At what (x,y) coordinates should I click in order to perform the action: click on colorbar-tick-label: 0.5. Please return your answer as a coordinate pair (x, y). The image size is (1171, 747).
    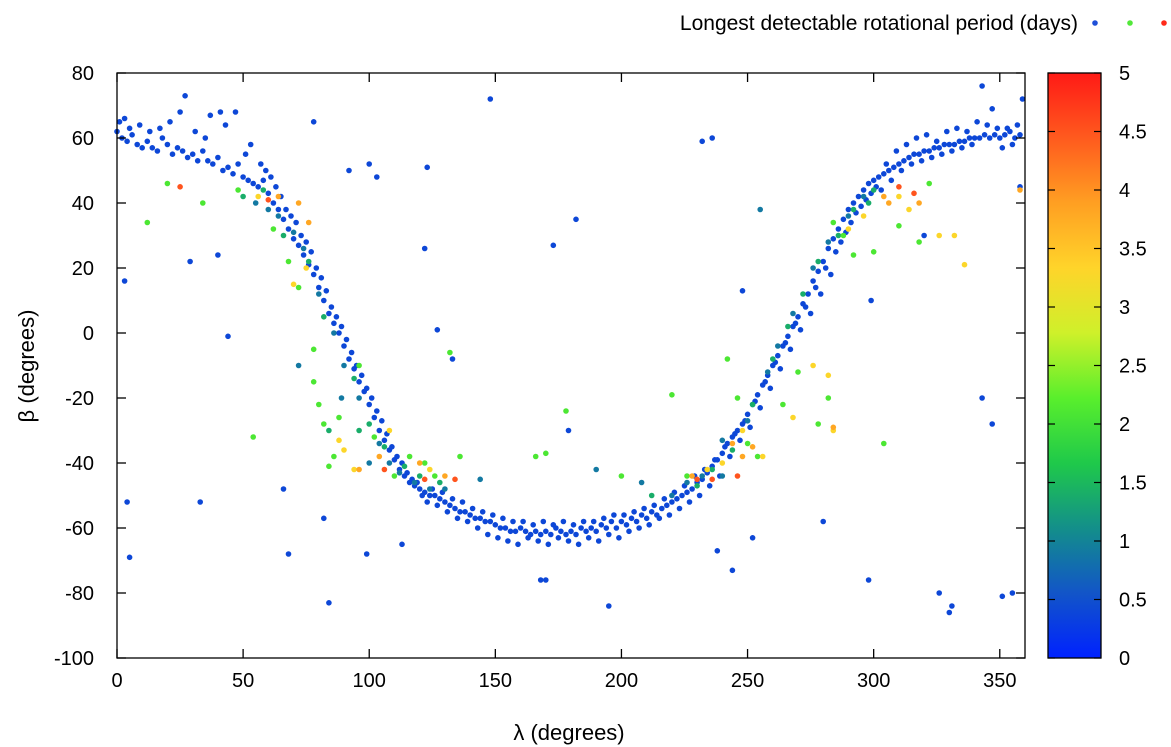
    Looking at the image, I should click on (1133, 601).